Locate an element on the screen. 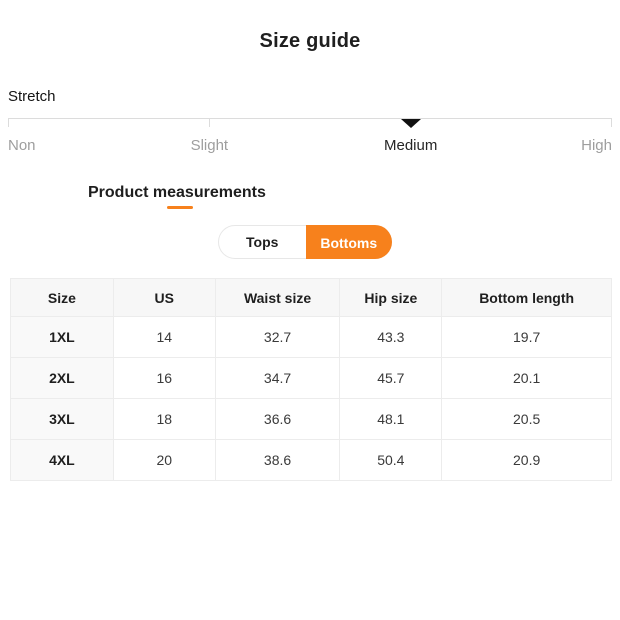 This screenshot has height=620, width=620. value-cell: 20.9 is located at coordinates (526, 460).